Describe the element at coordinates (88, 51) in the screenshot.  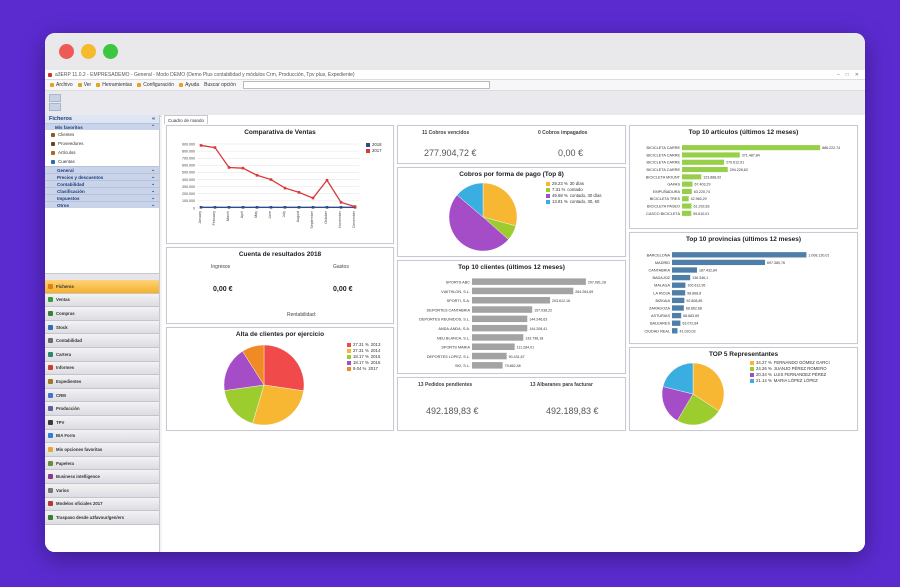
I see `minimize-window-button` at that location.